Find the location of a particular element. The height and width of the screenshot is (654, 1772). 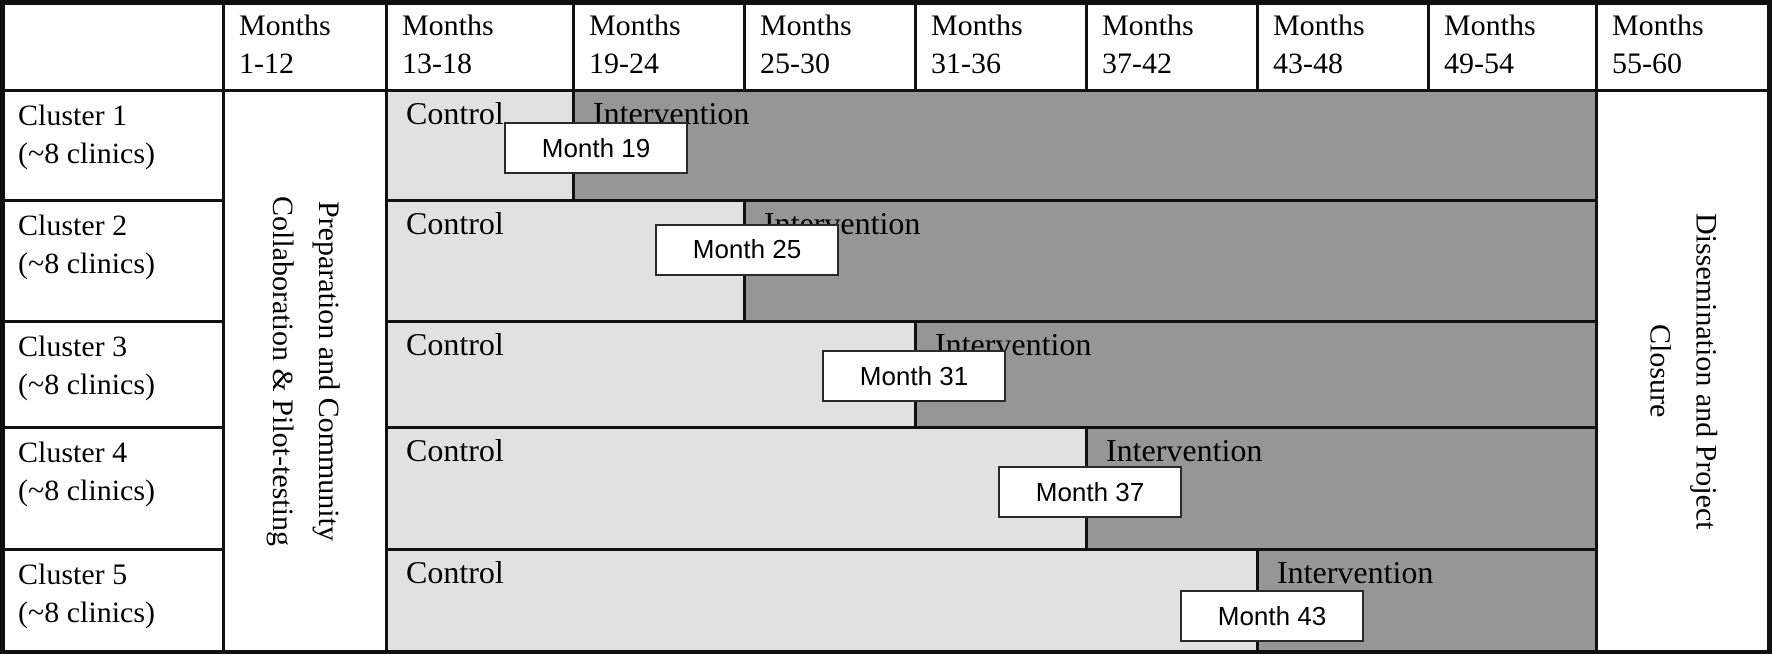

dissemination-phase-cell: Dissemination and Project Closure is located at coordinates (1682, 371).